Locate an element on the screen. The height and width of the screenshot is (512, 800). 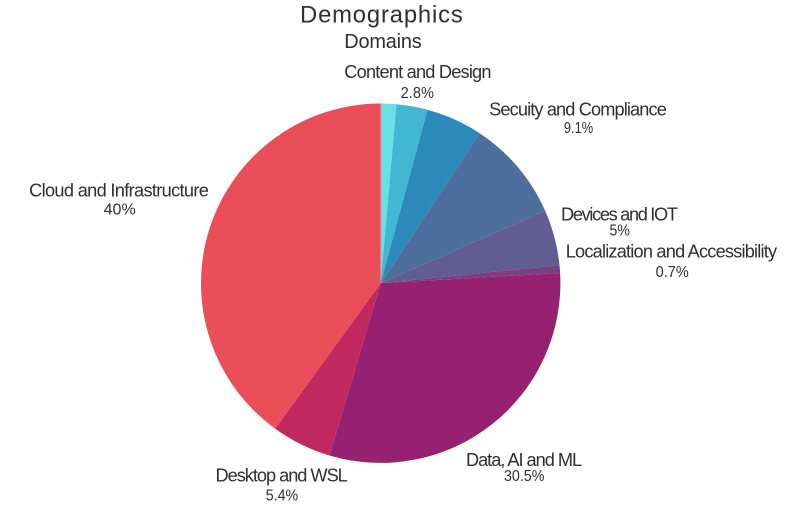
svg-text: Content and Design is located at coordinates (417, 72).